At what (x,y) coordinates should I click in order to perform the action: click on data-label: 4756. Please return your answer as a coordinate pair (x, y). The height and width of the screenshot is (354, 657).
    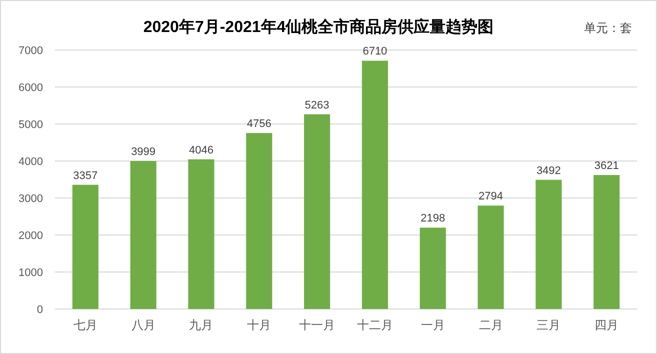
    Looking at the image, I should click on (259, 124).